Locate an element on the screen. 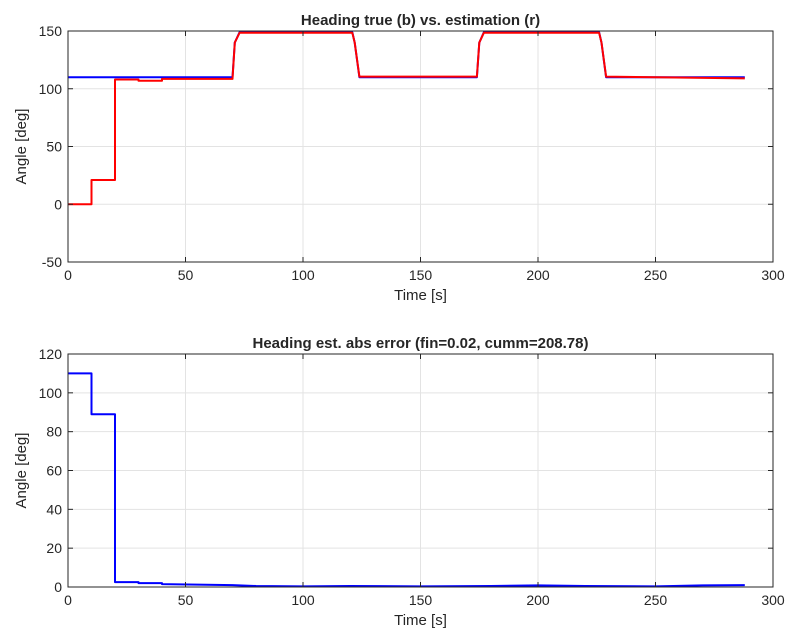  chart-1-y-tick-label-2: 50 is located at coordinates (54, 147).